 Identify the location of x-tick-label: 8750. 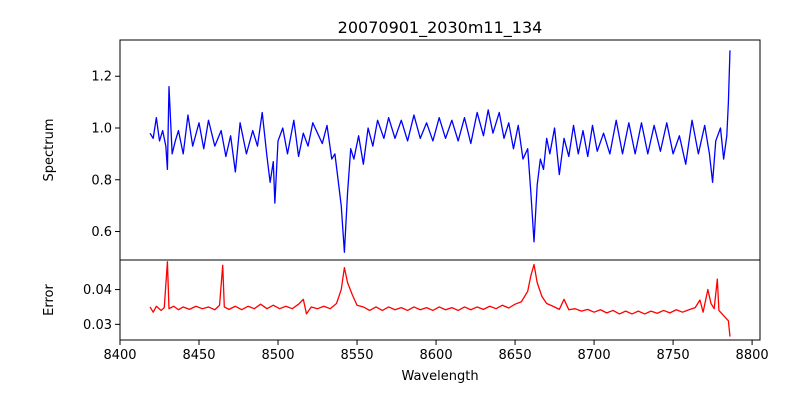
(673, 355).